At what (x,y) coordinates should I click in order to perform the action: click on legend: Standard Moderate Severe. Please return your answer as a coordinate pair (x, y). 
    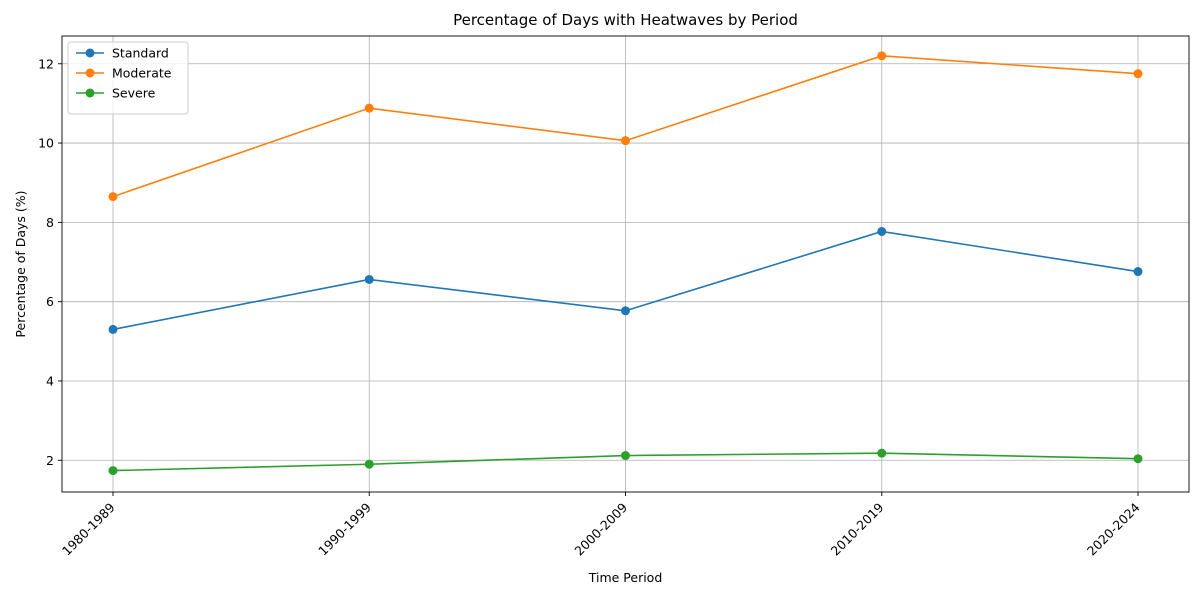
    Looking at the image, I should click on (128, 78).